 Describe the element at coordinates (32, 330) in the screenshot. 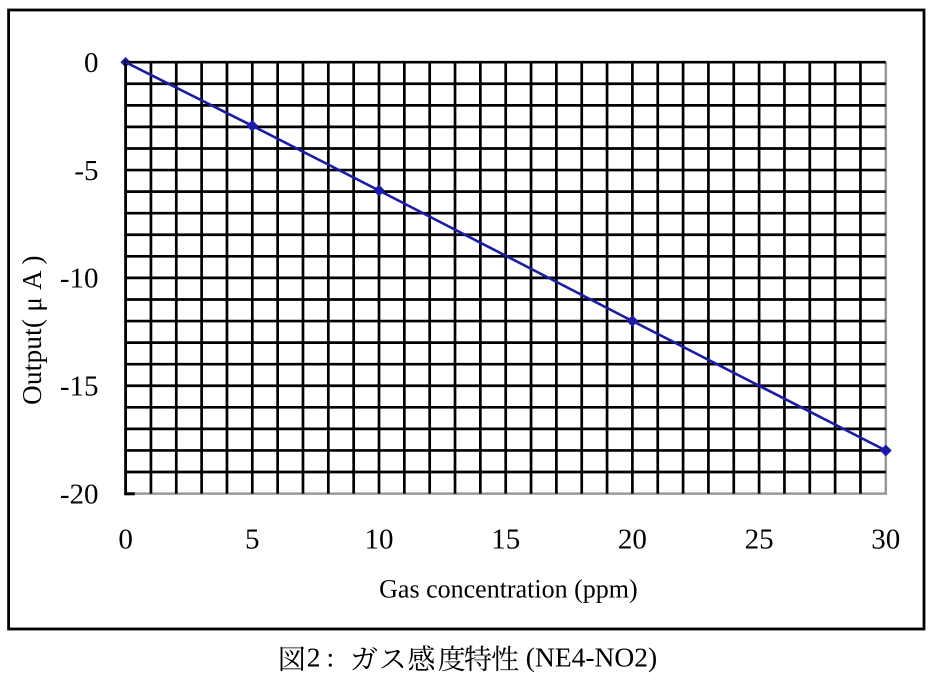

I see `svg-text: Output( μ A )` at that location.